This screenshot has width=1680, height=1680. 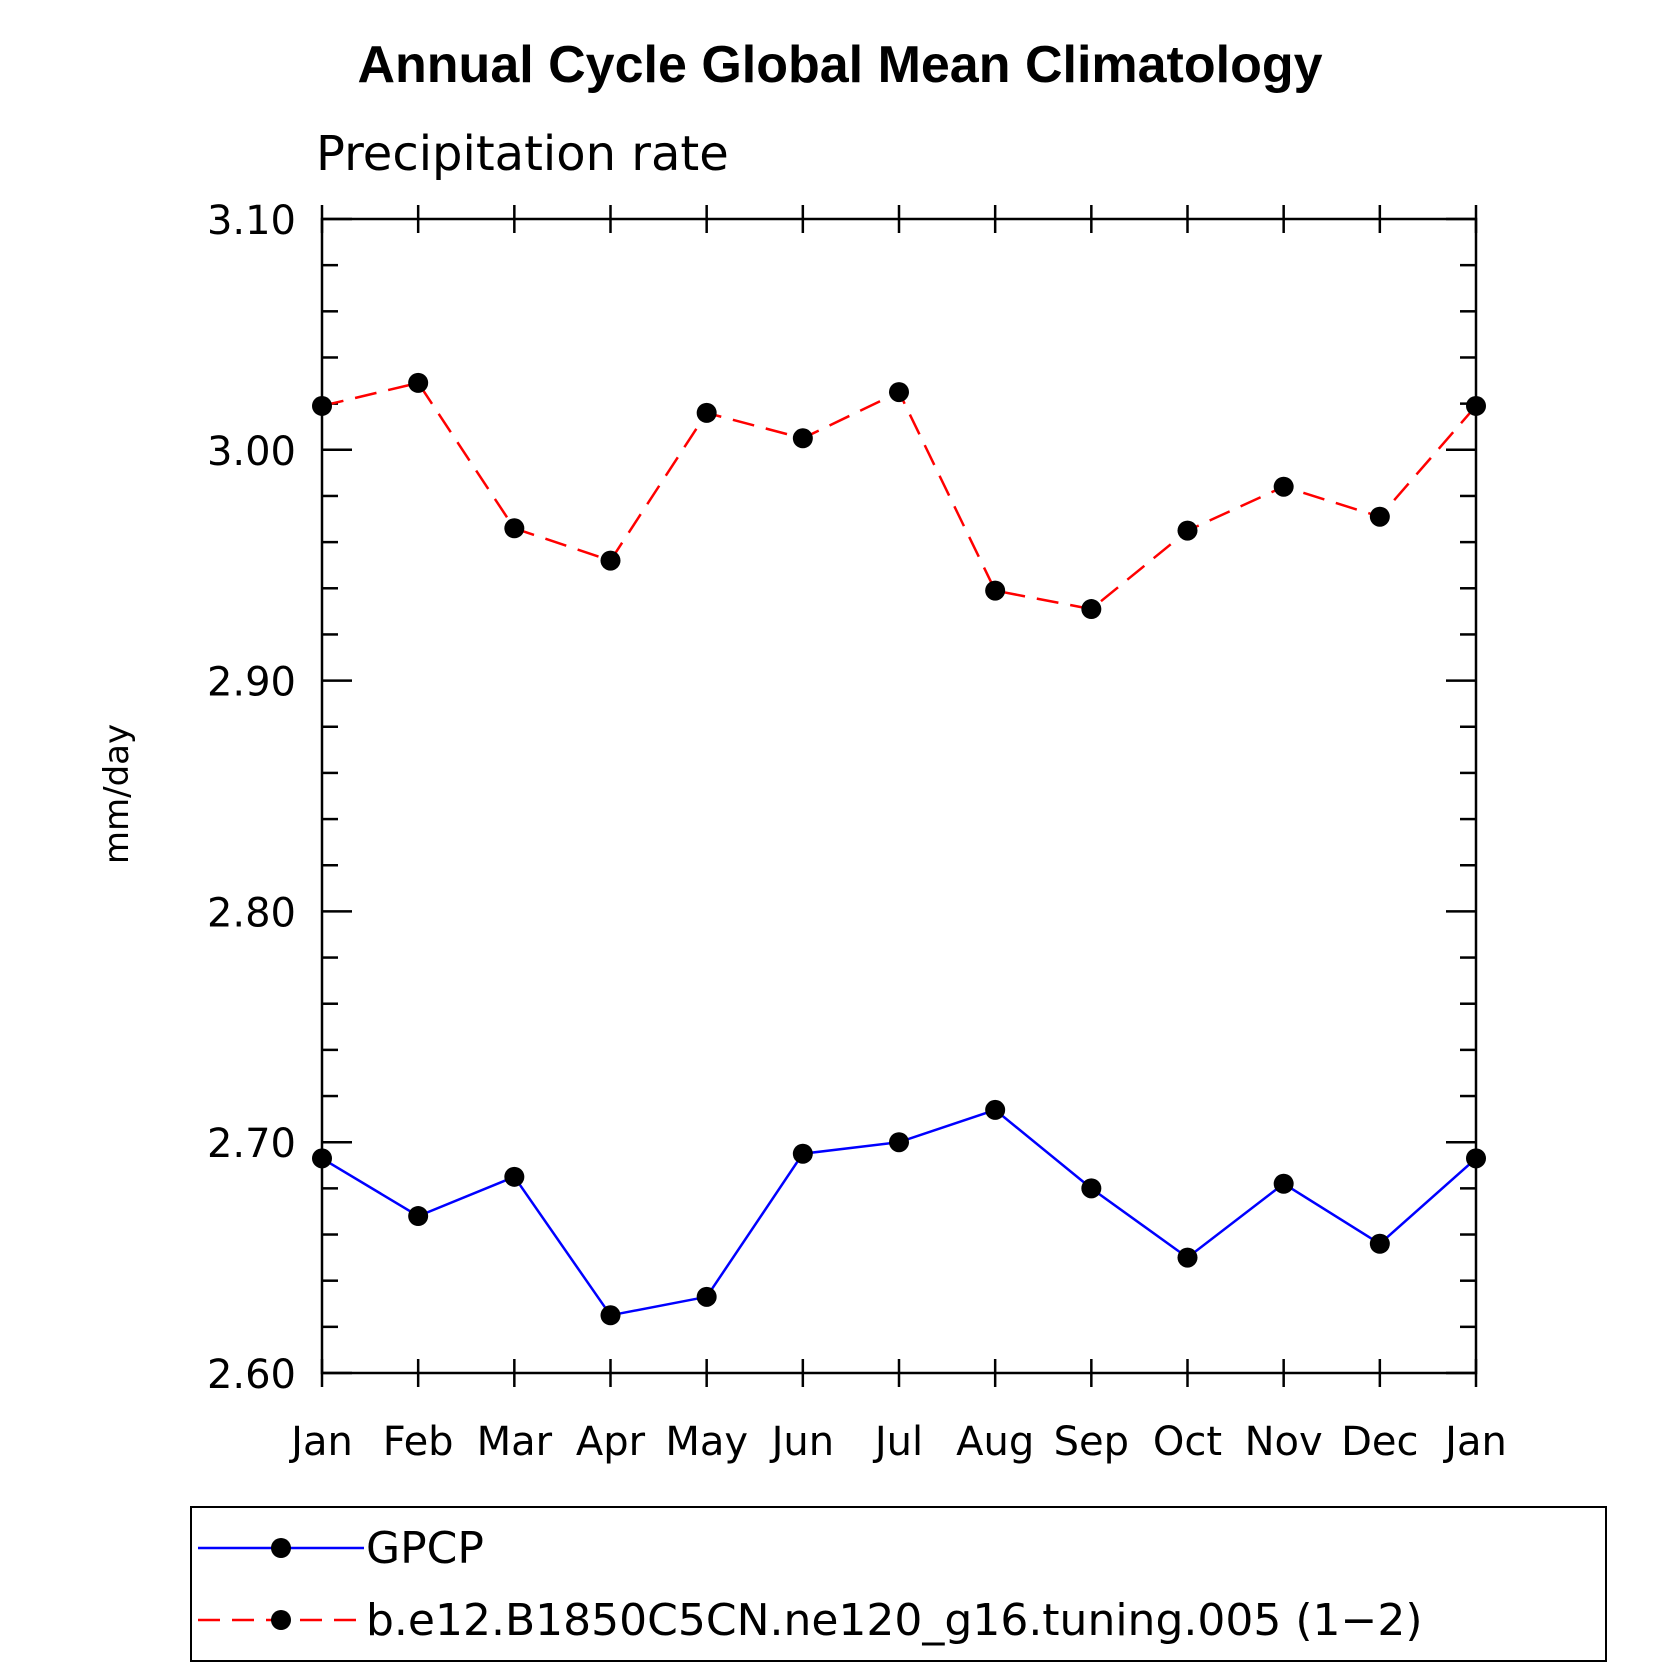 I want to click on chart-title: Annual Cycle Global Mean Climatology, so click(x=839, y=65).